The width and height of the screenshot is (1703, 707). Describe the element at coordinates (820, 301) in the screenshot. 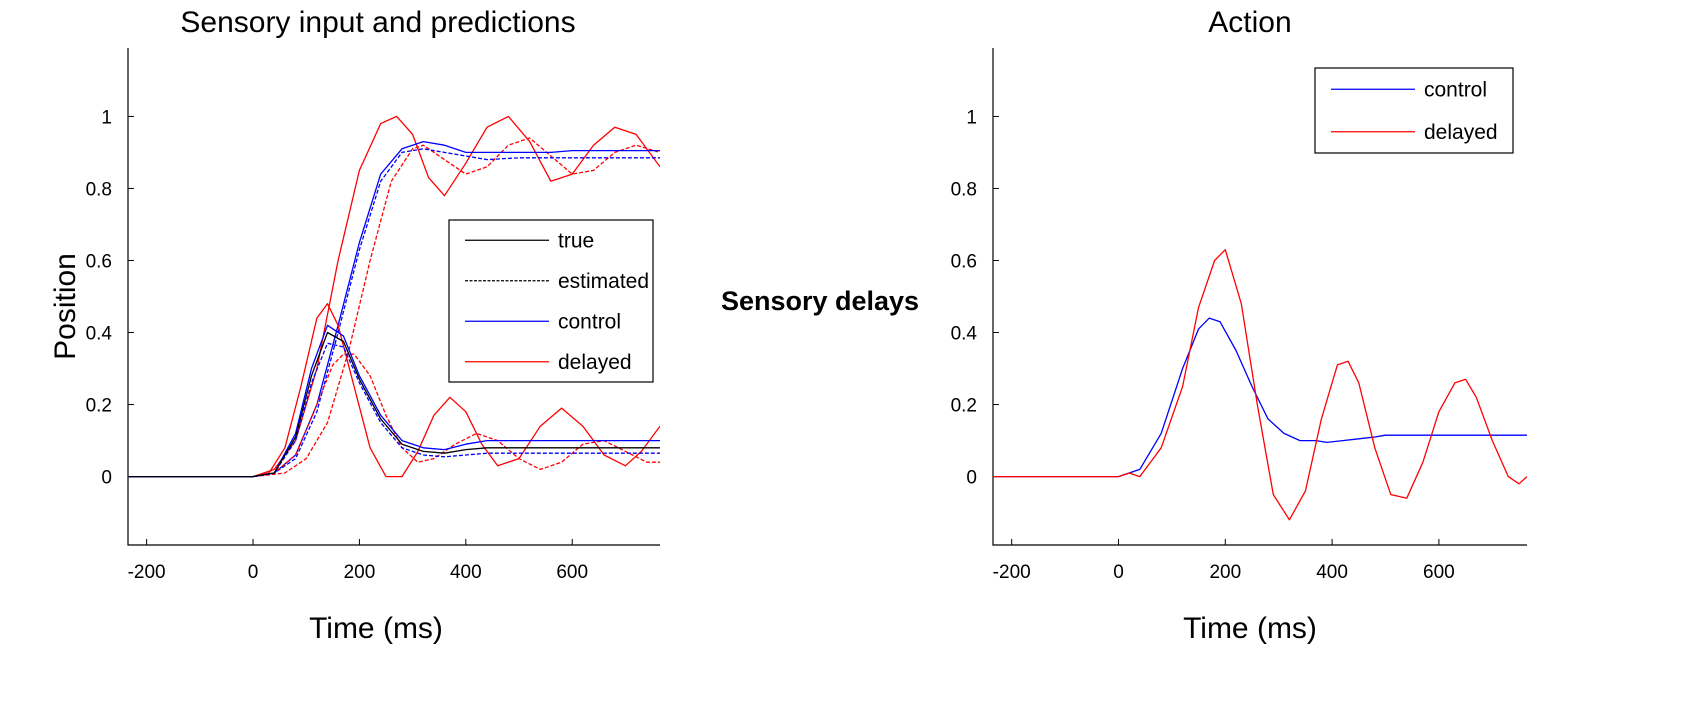

I see `sensory-delays-label: Sensory delays` at that location.